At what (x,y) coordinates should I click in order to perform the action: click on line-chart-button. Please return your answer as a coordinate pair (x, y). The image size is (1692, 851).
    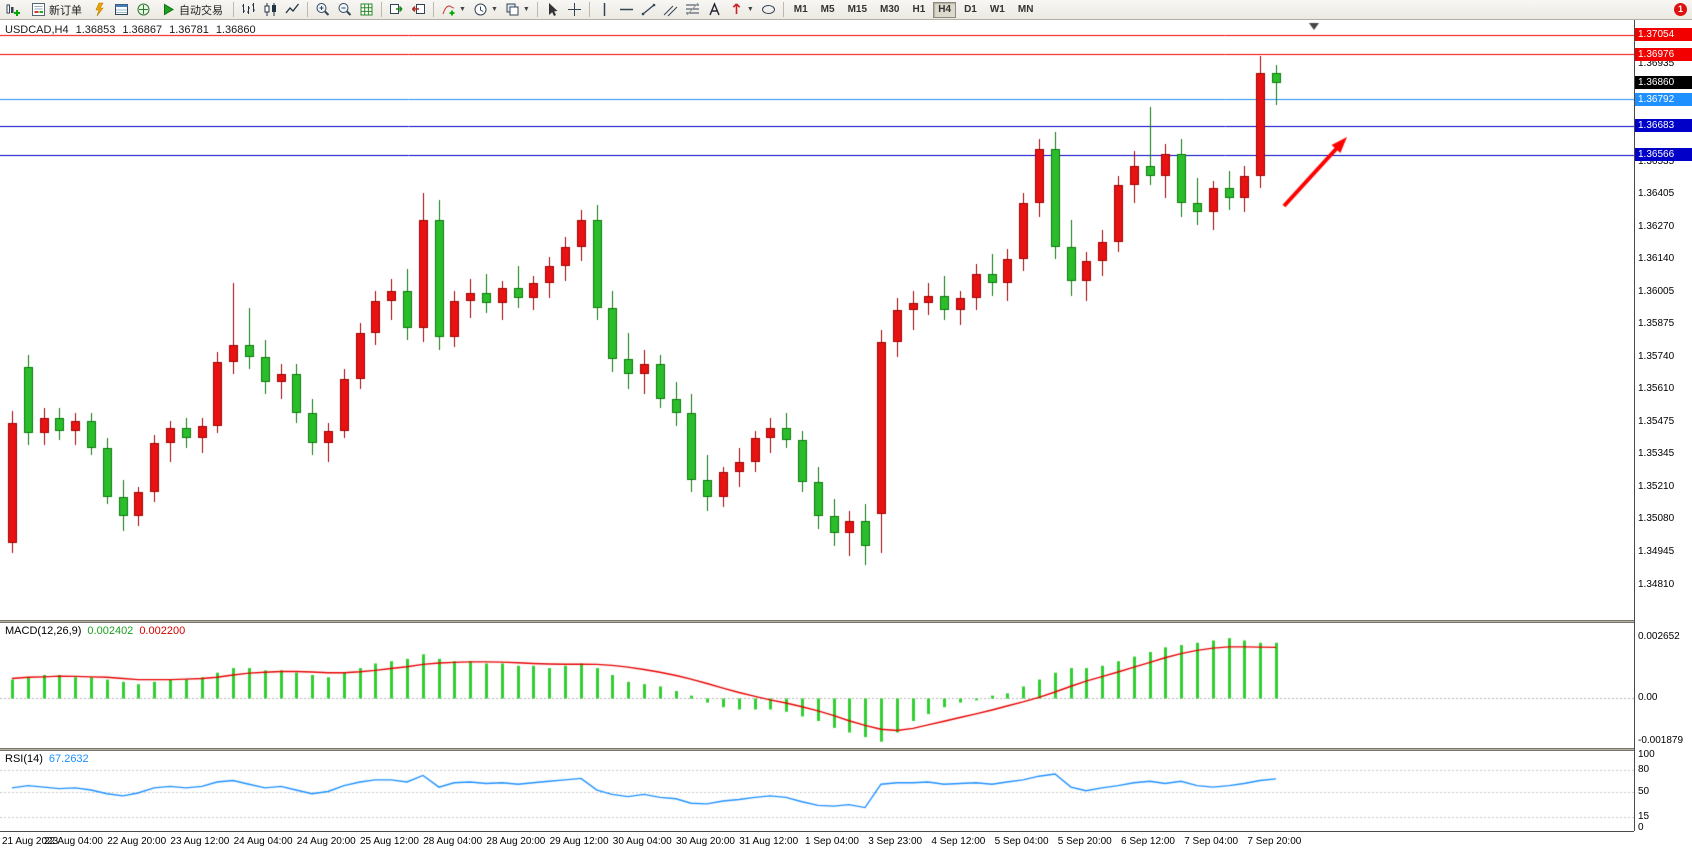
    Looking at the image, I should click on (292, 10).